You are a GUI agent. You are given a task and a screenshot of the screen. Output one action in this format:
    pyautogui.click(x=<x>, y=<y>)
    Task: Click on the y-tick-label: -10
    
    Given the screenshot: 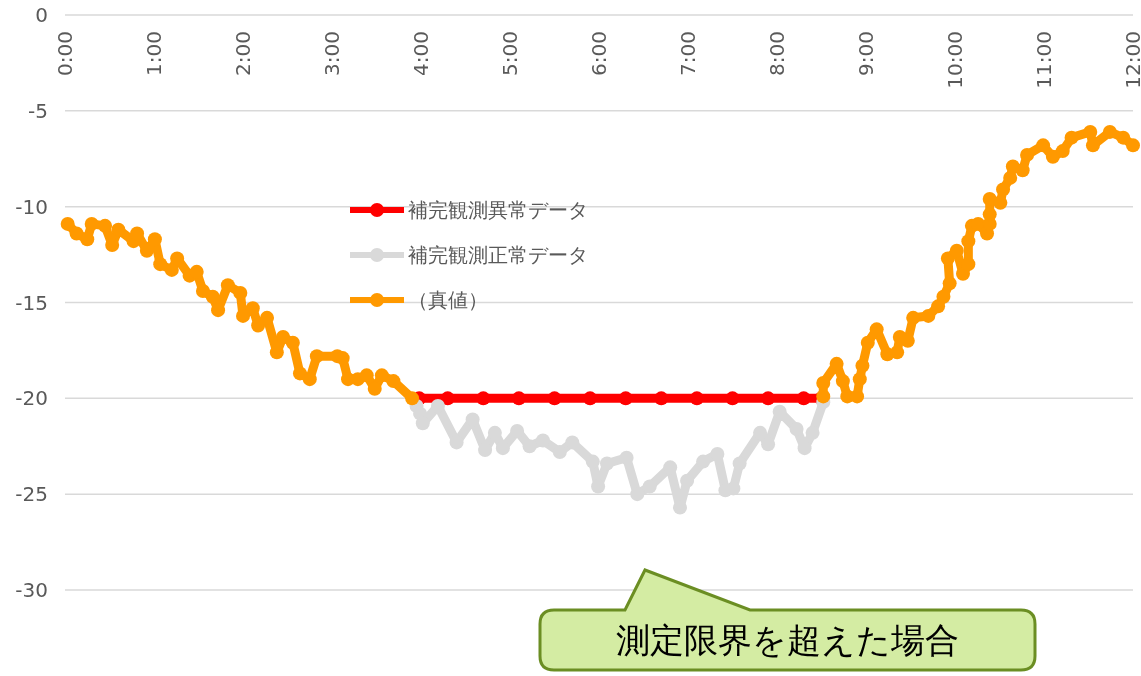 What is the action you would take?
    pyautogui.click(x=31, y=206)
    